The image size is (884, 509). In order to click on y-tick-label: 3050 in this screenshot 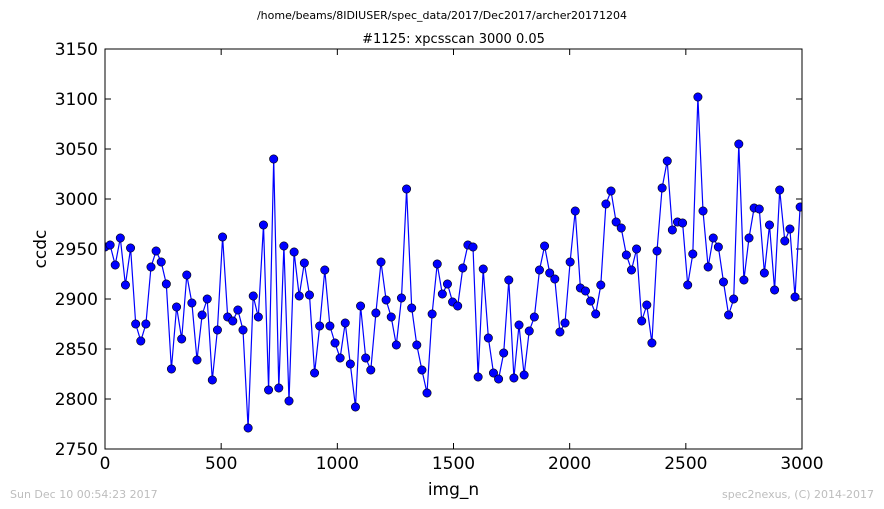, I will do `click(76, 150)`.